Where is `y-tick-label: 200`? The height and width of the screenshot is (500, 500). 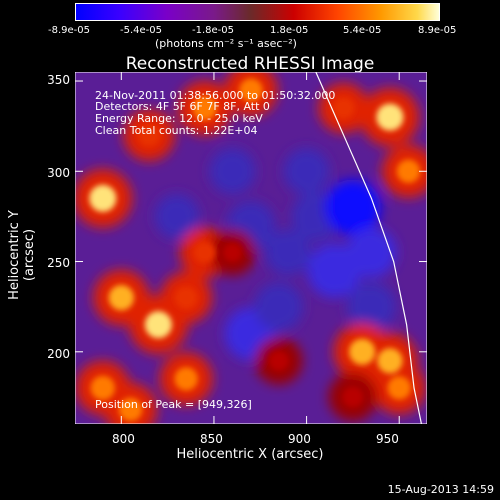 y-tick-label: 200 is located at coordinates (58, 354).